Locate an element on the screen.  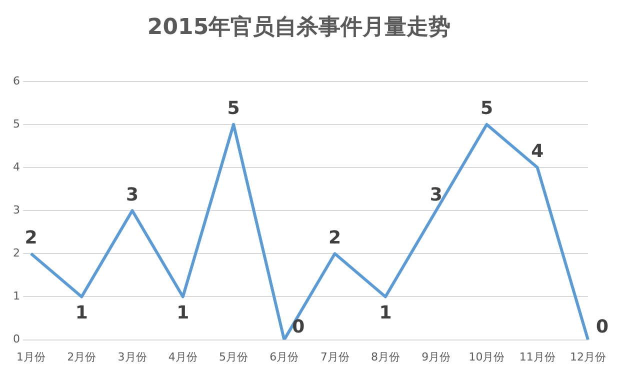
data-label: 2 is located at coordinates (335, 237).